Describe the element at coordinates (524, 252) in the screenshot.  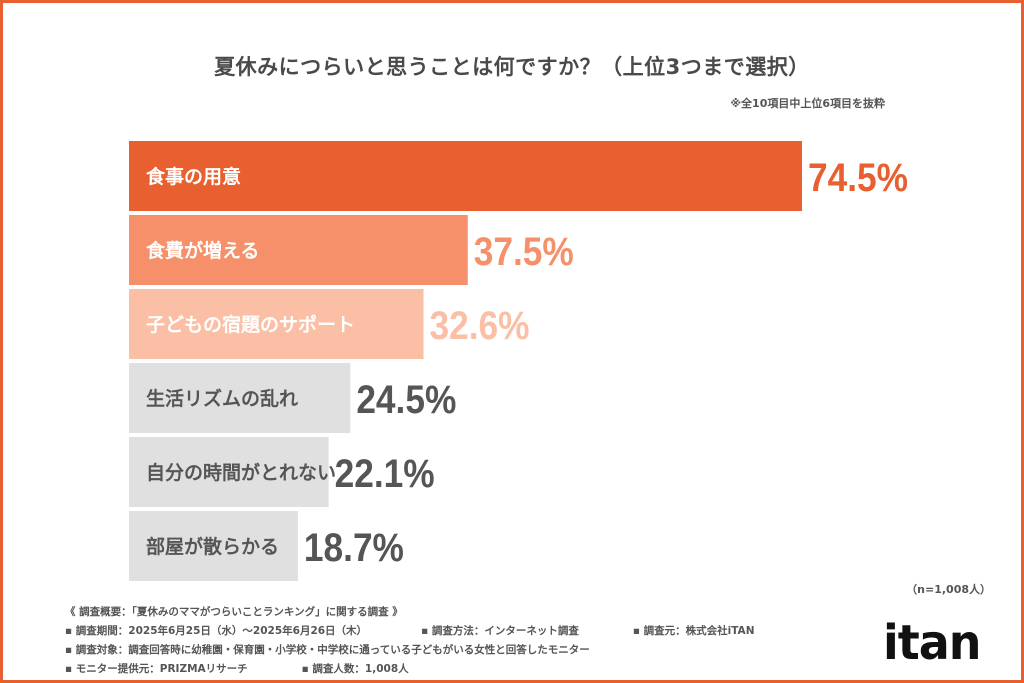
I see `value-label: 37.5%` at that location.